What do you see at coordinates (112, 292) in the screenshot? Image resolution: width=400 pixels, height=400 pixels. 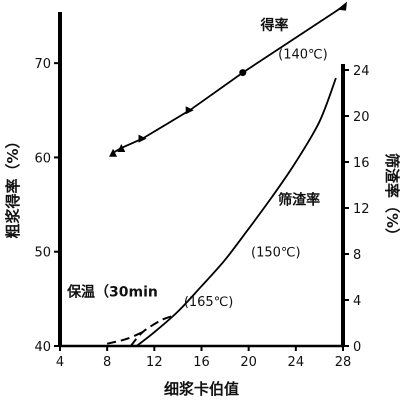 I see `annotation-label: 保温（30min` at bounding box center [112, 292].